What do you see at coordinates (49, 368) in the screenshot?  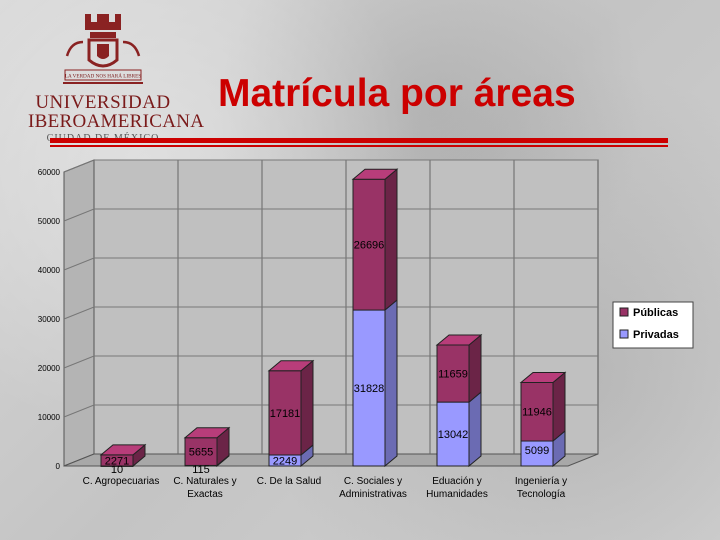 I see `y-tick-label: 20000` at bounding box center [49, 368].